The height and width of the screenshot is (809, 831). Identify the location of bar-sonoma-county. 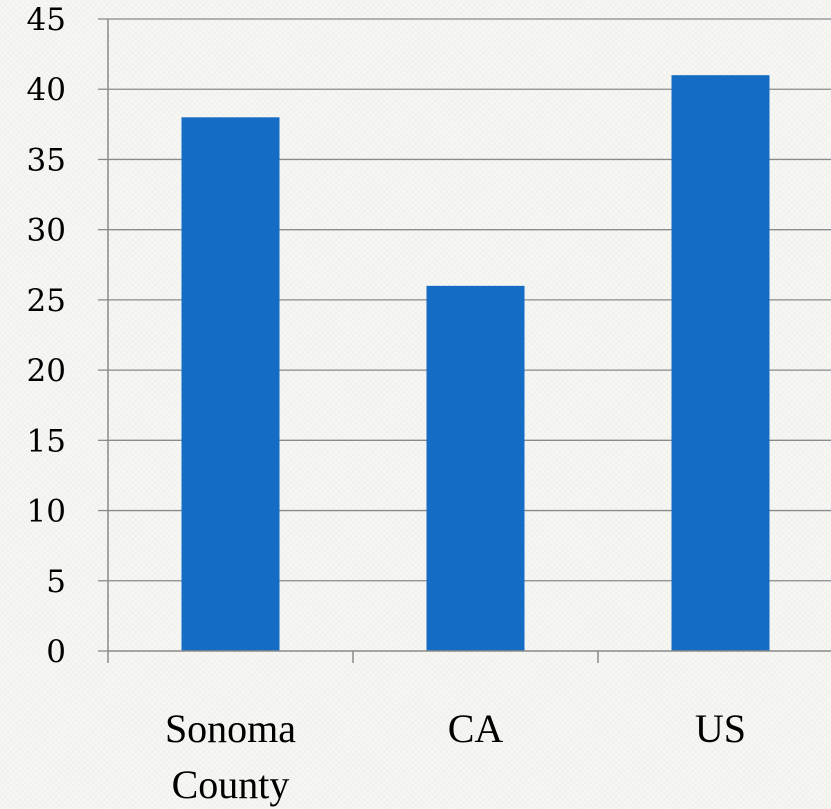
(230, 384).